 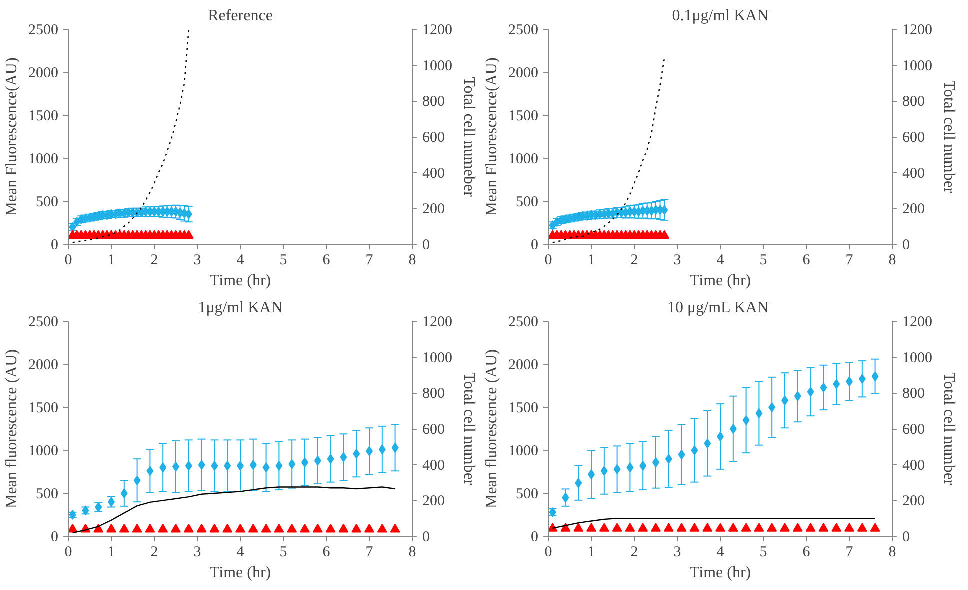 What do you see at coordinates (469, 137) in the screenshot?
I see `y2-axis-title: Total cell numeber` at bounding box center [469, 137].